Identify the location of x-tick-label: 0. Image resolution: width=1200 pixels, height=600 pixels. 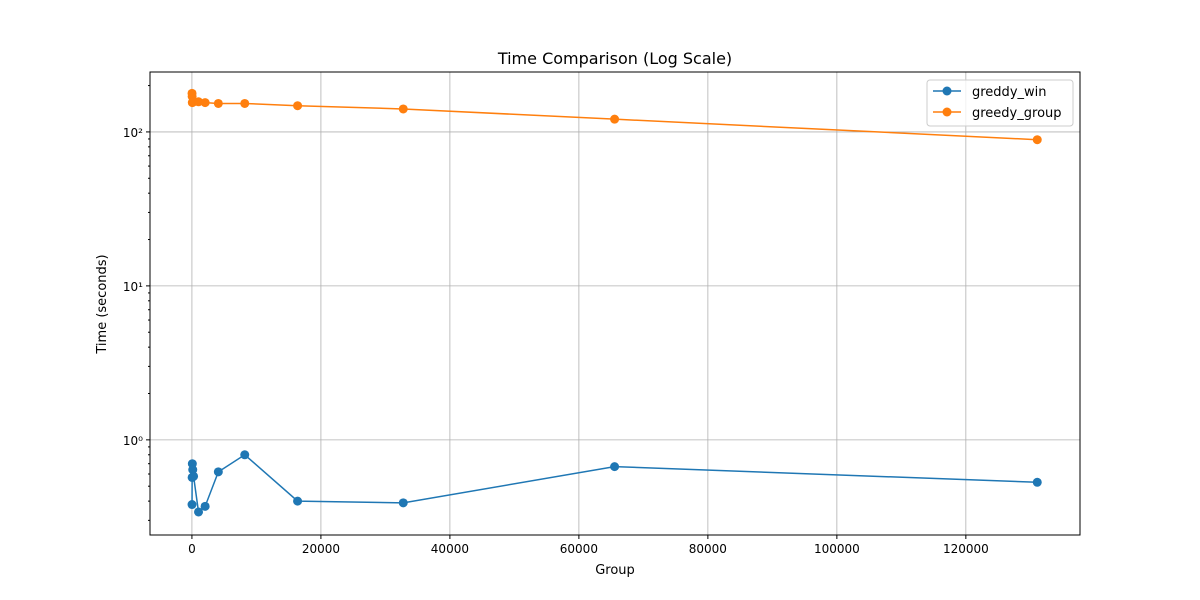
(192, 549).